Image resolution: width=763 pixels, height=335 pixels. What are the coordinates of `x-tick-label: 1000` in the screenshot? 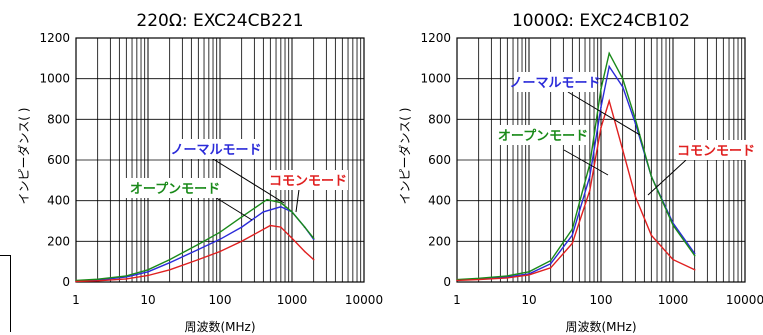 It's located at (673, 300).